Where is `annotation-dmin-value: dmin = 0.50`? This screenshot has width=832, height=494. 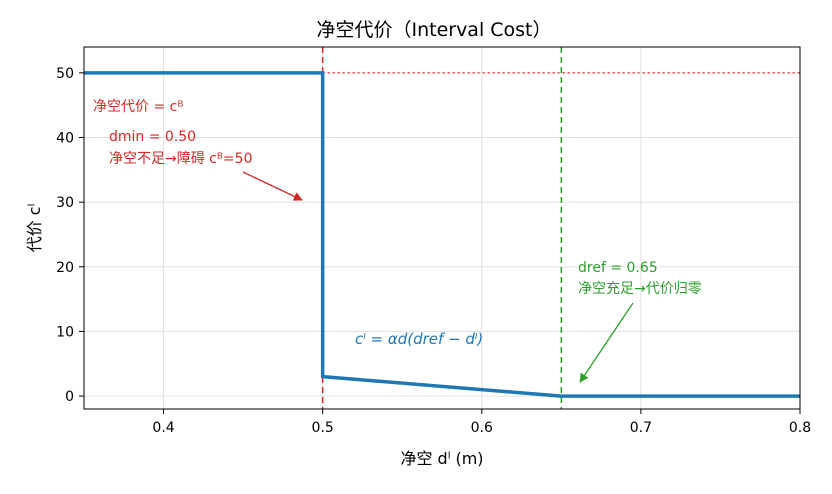 annotation-dmin-value: dmin = 0.50 is located at coordinates (152, 137).